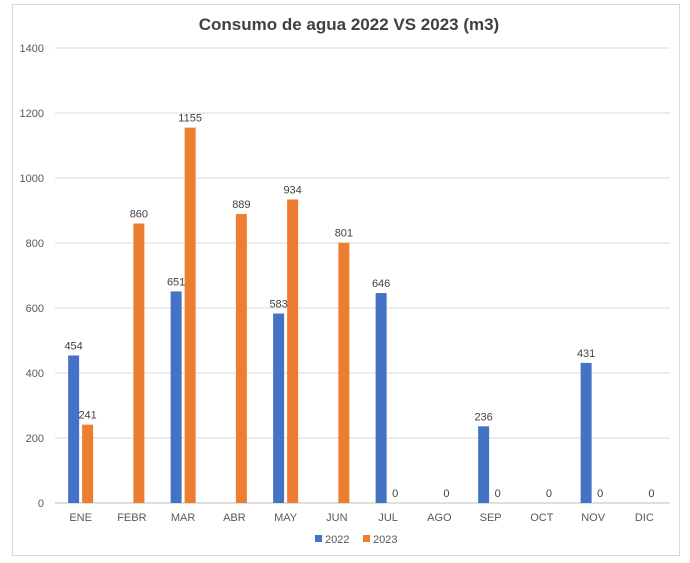 This screenshot has width=690, height=563. I want to click on x-tick-label: JUN, so click(336, 518).